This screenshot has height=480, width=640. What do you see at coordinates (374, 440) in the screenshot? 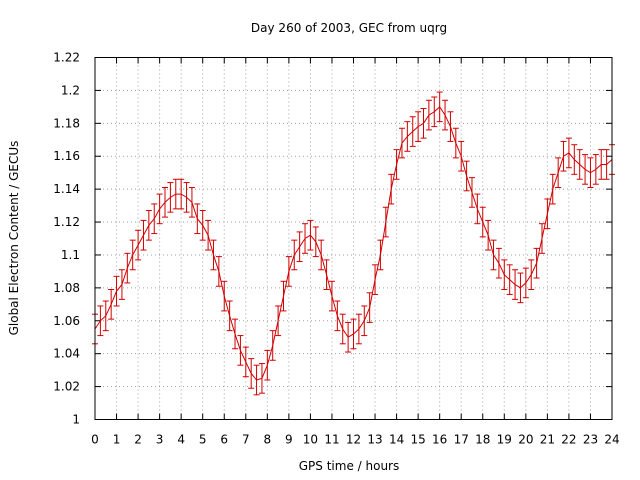
I see `x-tick-label: 13` at bounding box center [374, 440].